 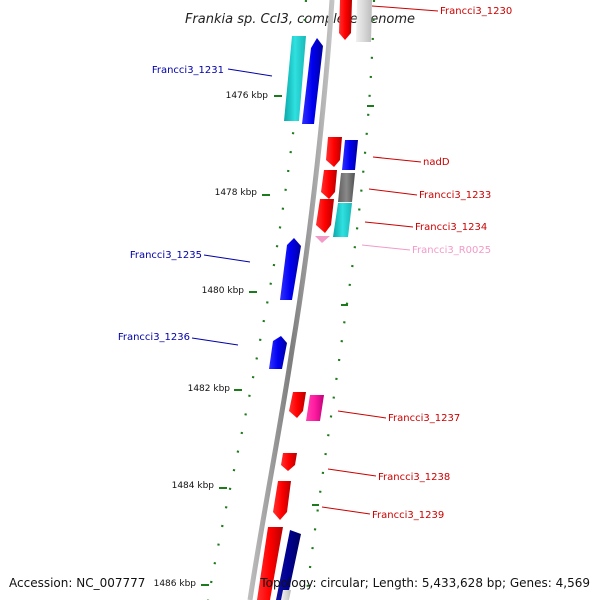 What do you see at coordinates (270, 563) in the screenshot?
I see `gene-bottom-red` at bounding box center [270, 563].